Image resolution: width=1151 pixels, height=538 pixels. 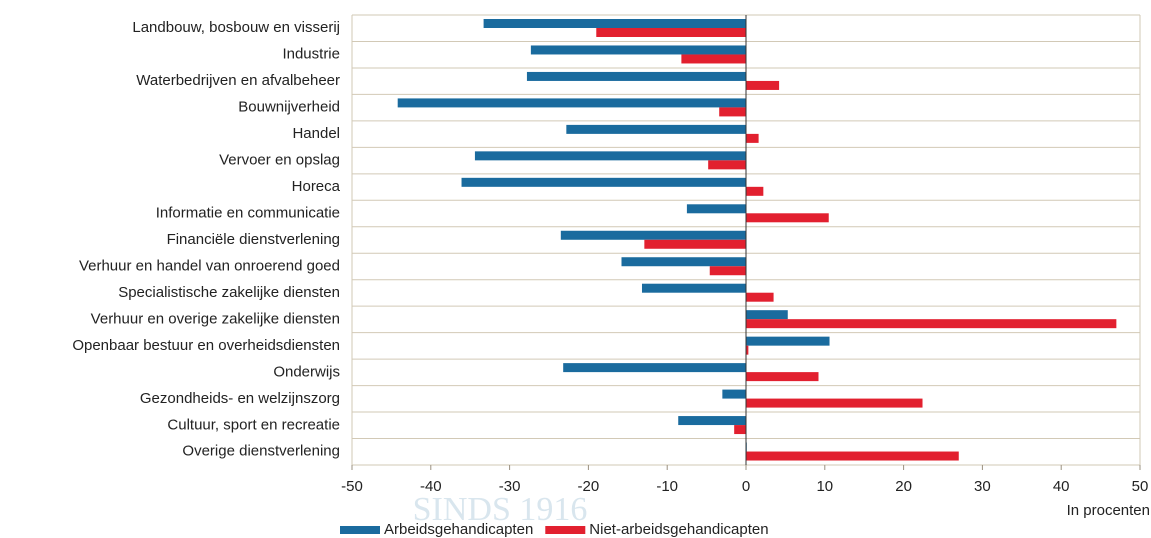 What do you see at coordinates (279, 160) in the screenshot?
I see `category-label: Vervoer en opslag` at bounding box center [279, 160].